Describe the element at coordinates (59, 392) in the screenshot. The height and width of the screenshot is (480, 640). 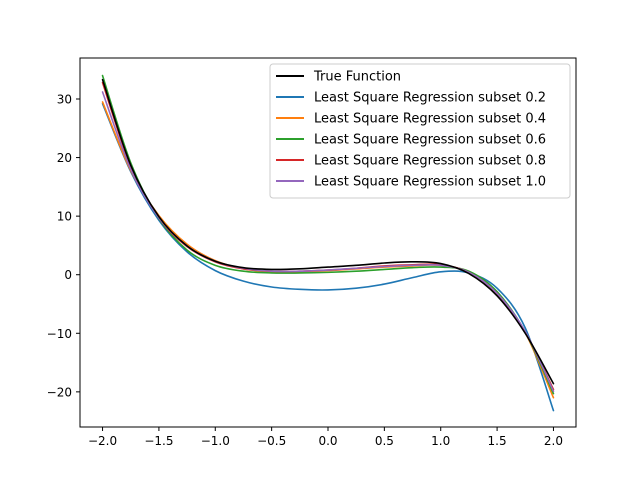
I see `y-tick-label: −20` at that location.